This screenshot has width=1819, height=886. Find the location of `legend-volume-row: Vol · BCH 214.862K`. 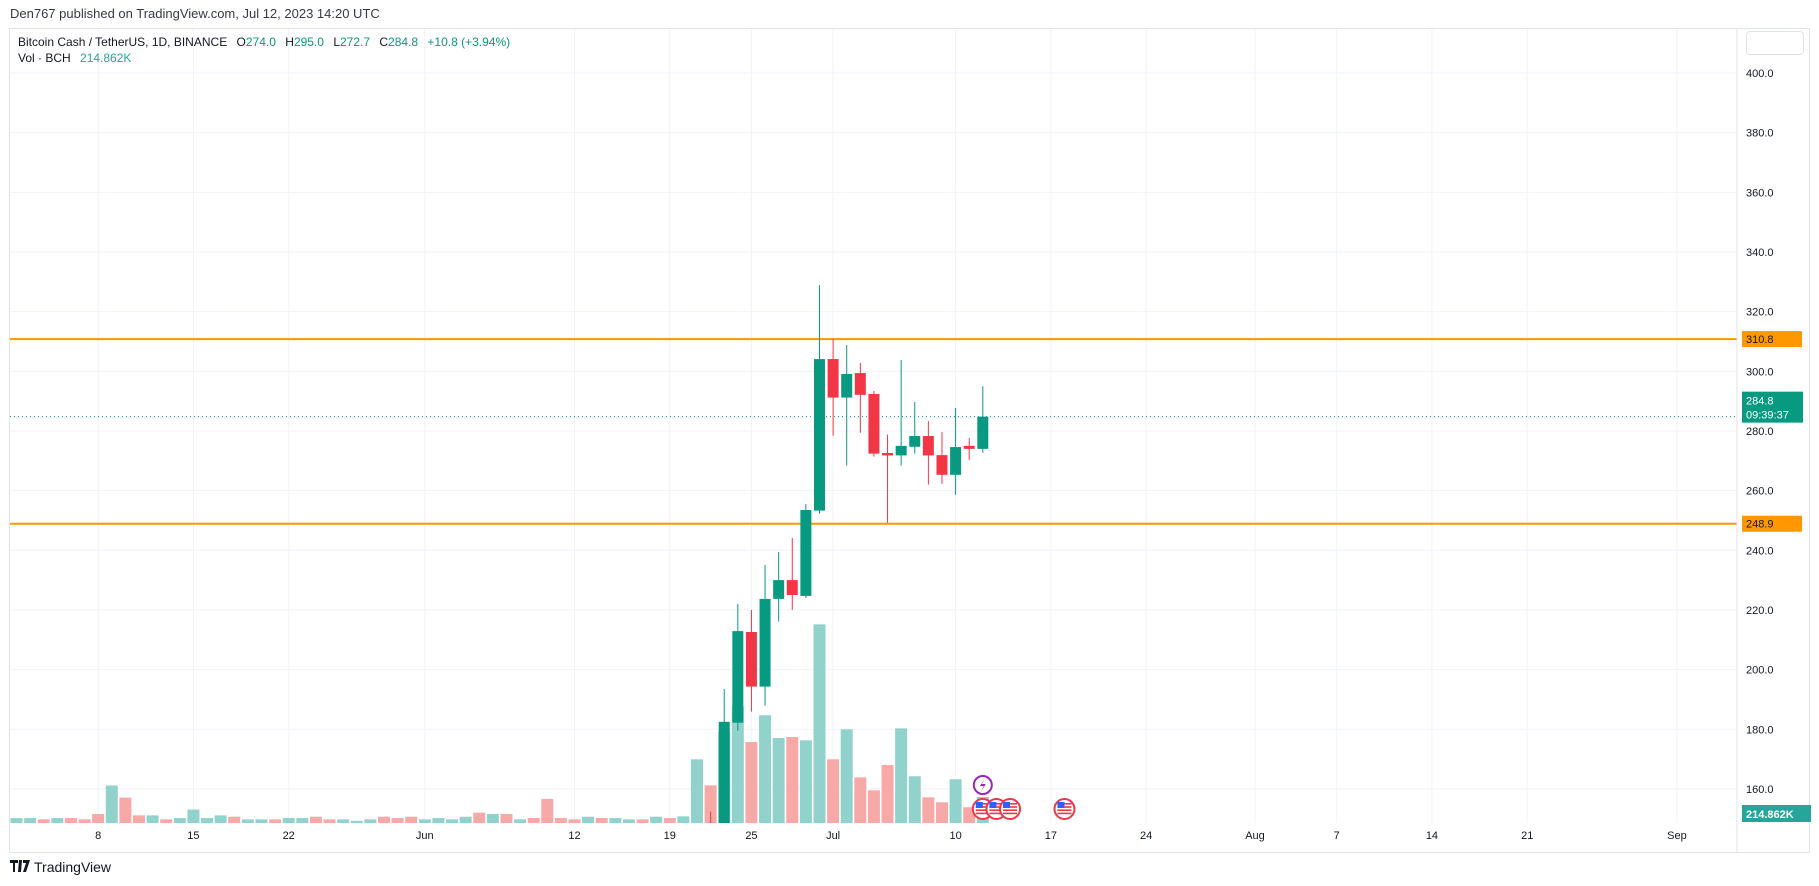

legend-volume-row: Vol · BCH 214.862K is located at coordinates (264, 58).